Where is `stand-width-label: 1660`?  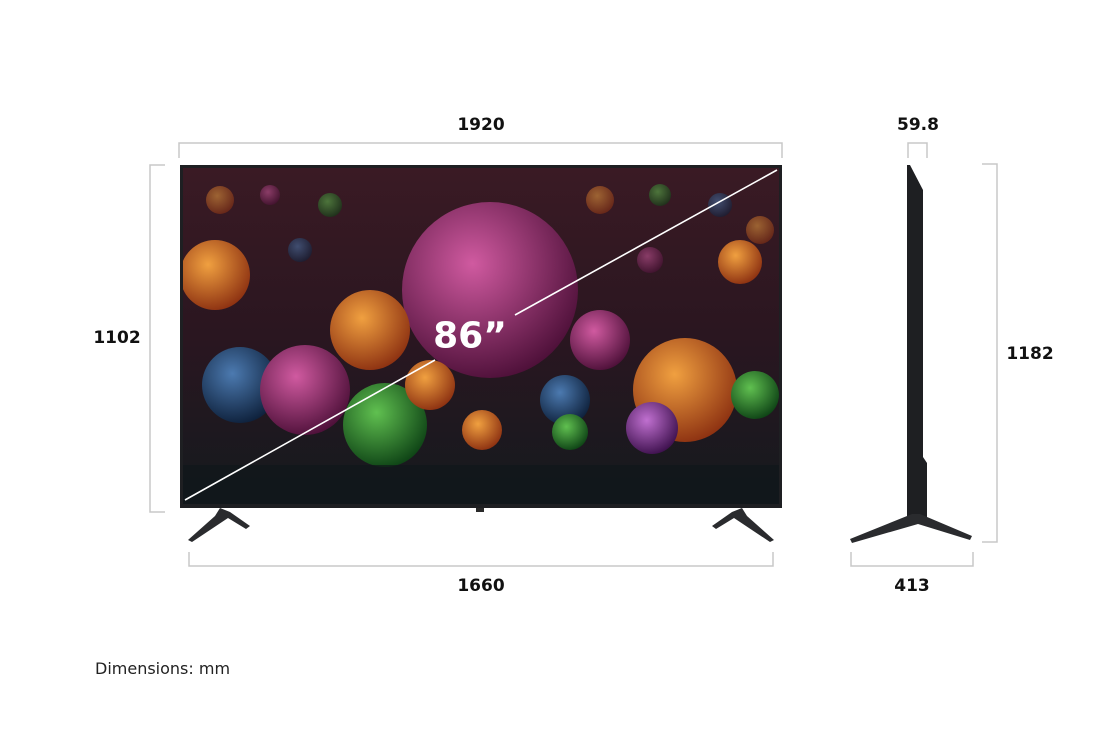 stand-width-label: 1660 is located at coordinates (481, 586).